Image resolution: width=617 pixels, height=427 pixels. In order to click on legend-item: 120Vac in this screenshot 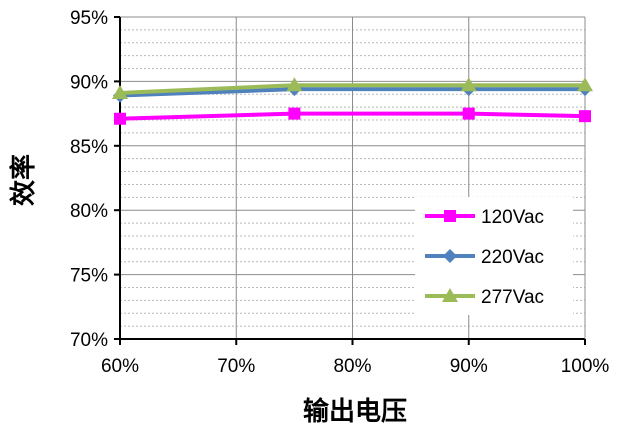, I will do `click(484, 217)`.